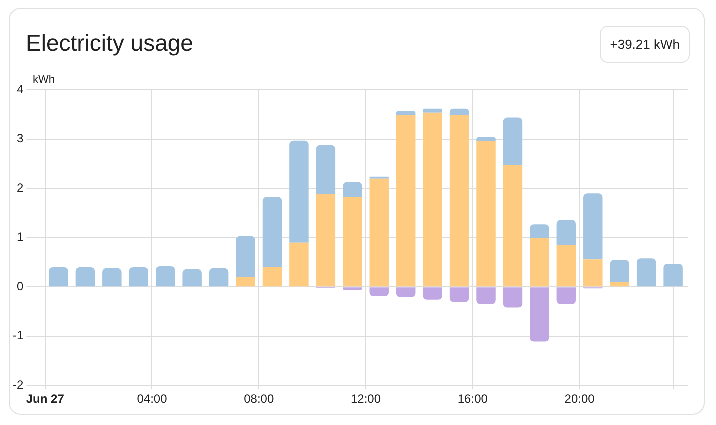 The height and width of the screenshot is (425, 716). What do you see at coordinates (259, 399) in the screenshot?
I see `x-tick-label: 08:00` at bounding box center [259, 399].